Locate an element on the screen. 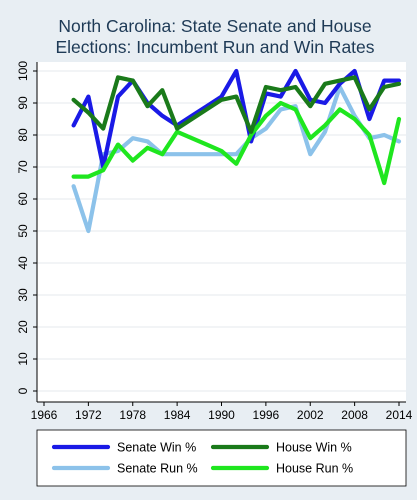 Image resolution: width=417 pixels, height=500 pixels. y-tick-label: 0 is located at coordinates (23, 390).